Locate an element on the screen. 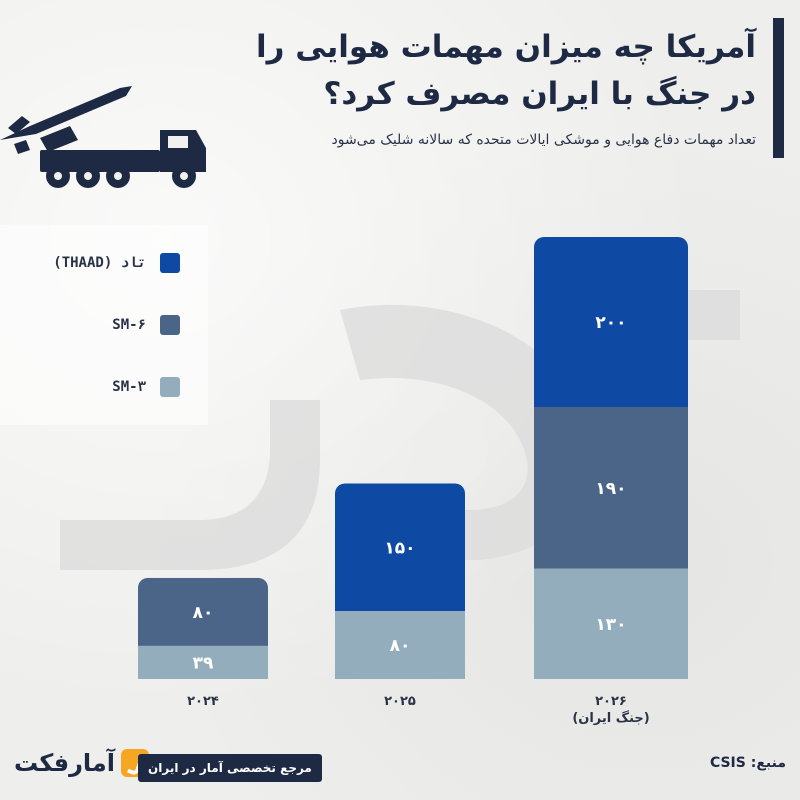 The width and height of the screenshot is (800, 800). category-label-2026: ۲۰۲۶ (جنگ ایران) is located at coordinates (611, 710).